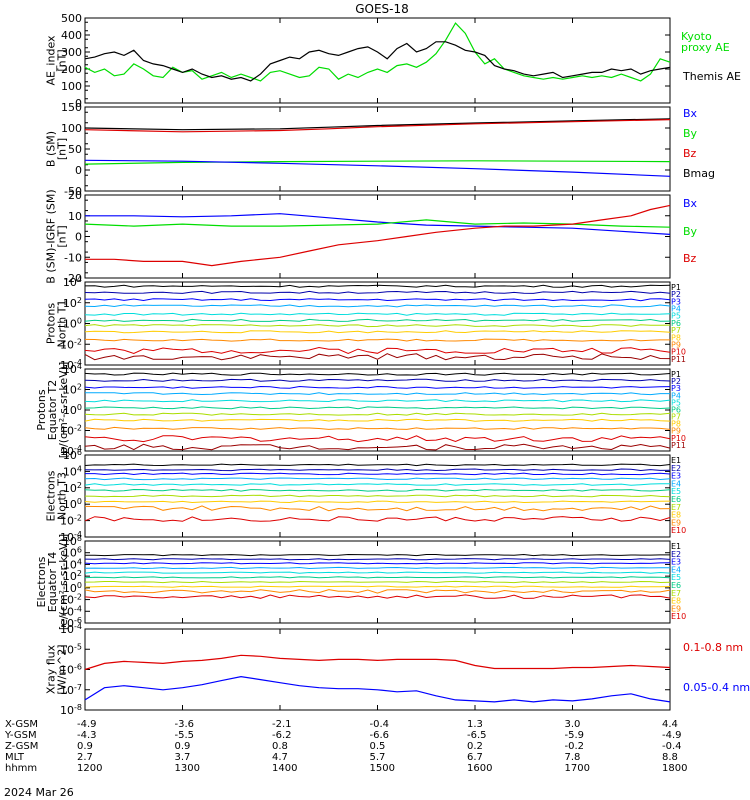  I want to click on ephem-cell: -6.5, so click(477, 735).